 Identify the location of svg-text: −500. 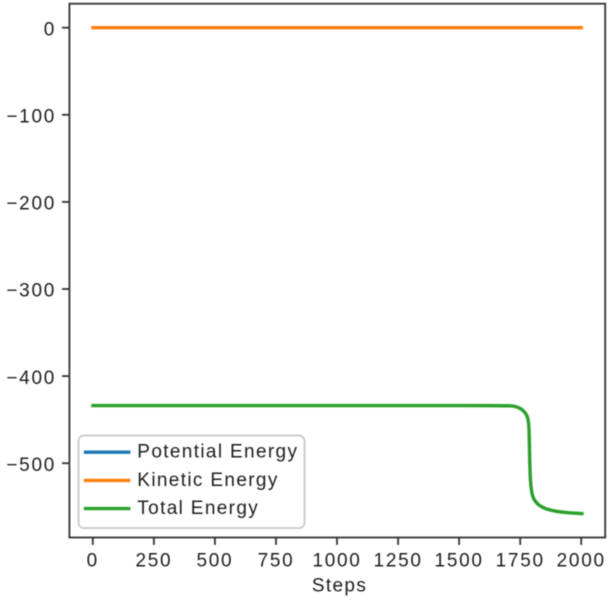
(31, 465).